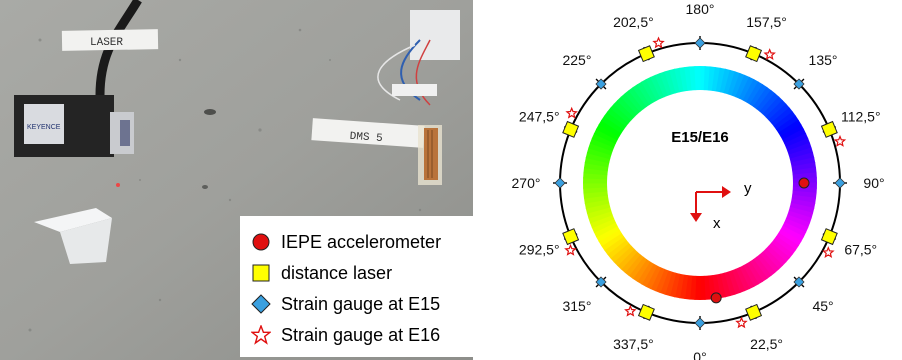 This screenshot has height=360, width=902. Describe the element at coordinates (261, 335) in the screenshot. I see `red-star-icon` at that location.